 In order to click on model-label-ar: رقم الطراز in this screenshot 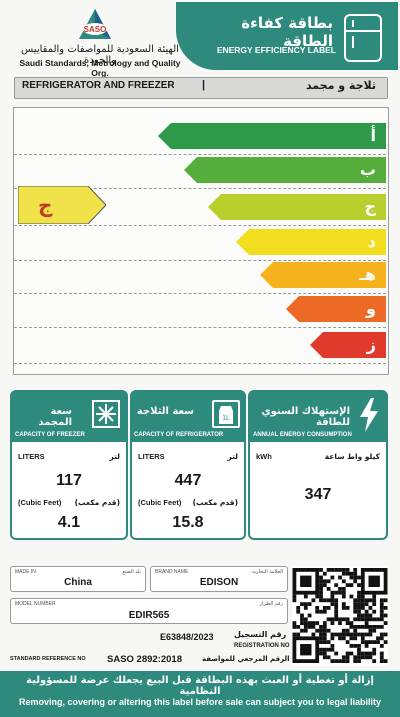, I will do `click(271, 604)`.